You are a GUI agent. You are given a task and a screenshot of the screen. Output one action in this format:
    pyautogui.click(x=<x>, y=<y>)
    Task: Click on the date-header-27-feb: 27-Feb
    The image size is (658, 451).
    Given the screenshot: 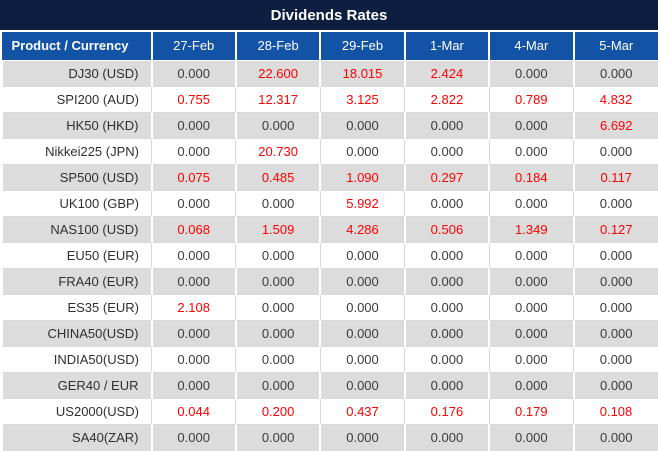 What is the action you would take?
    pyautogui.click(x=193, y=46)
    